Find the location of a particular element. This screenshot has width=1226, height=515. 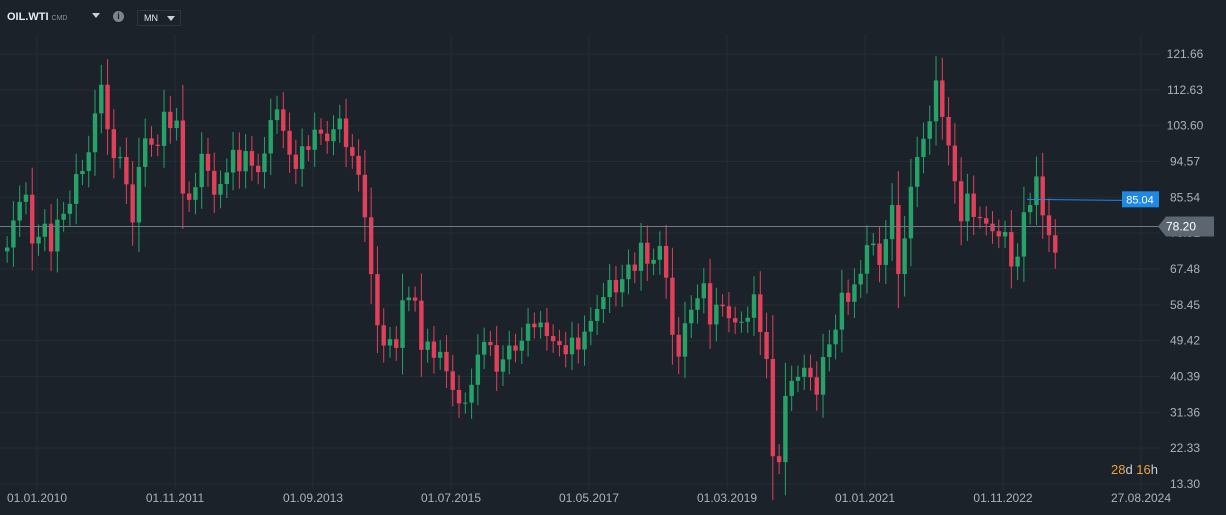

y-tick-label: 112.63 is located at coordinates (1185, 90).